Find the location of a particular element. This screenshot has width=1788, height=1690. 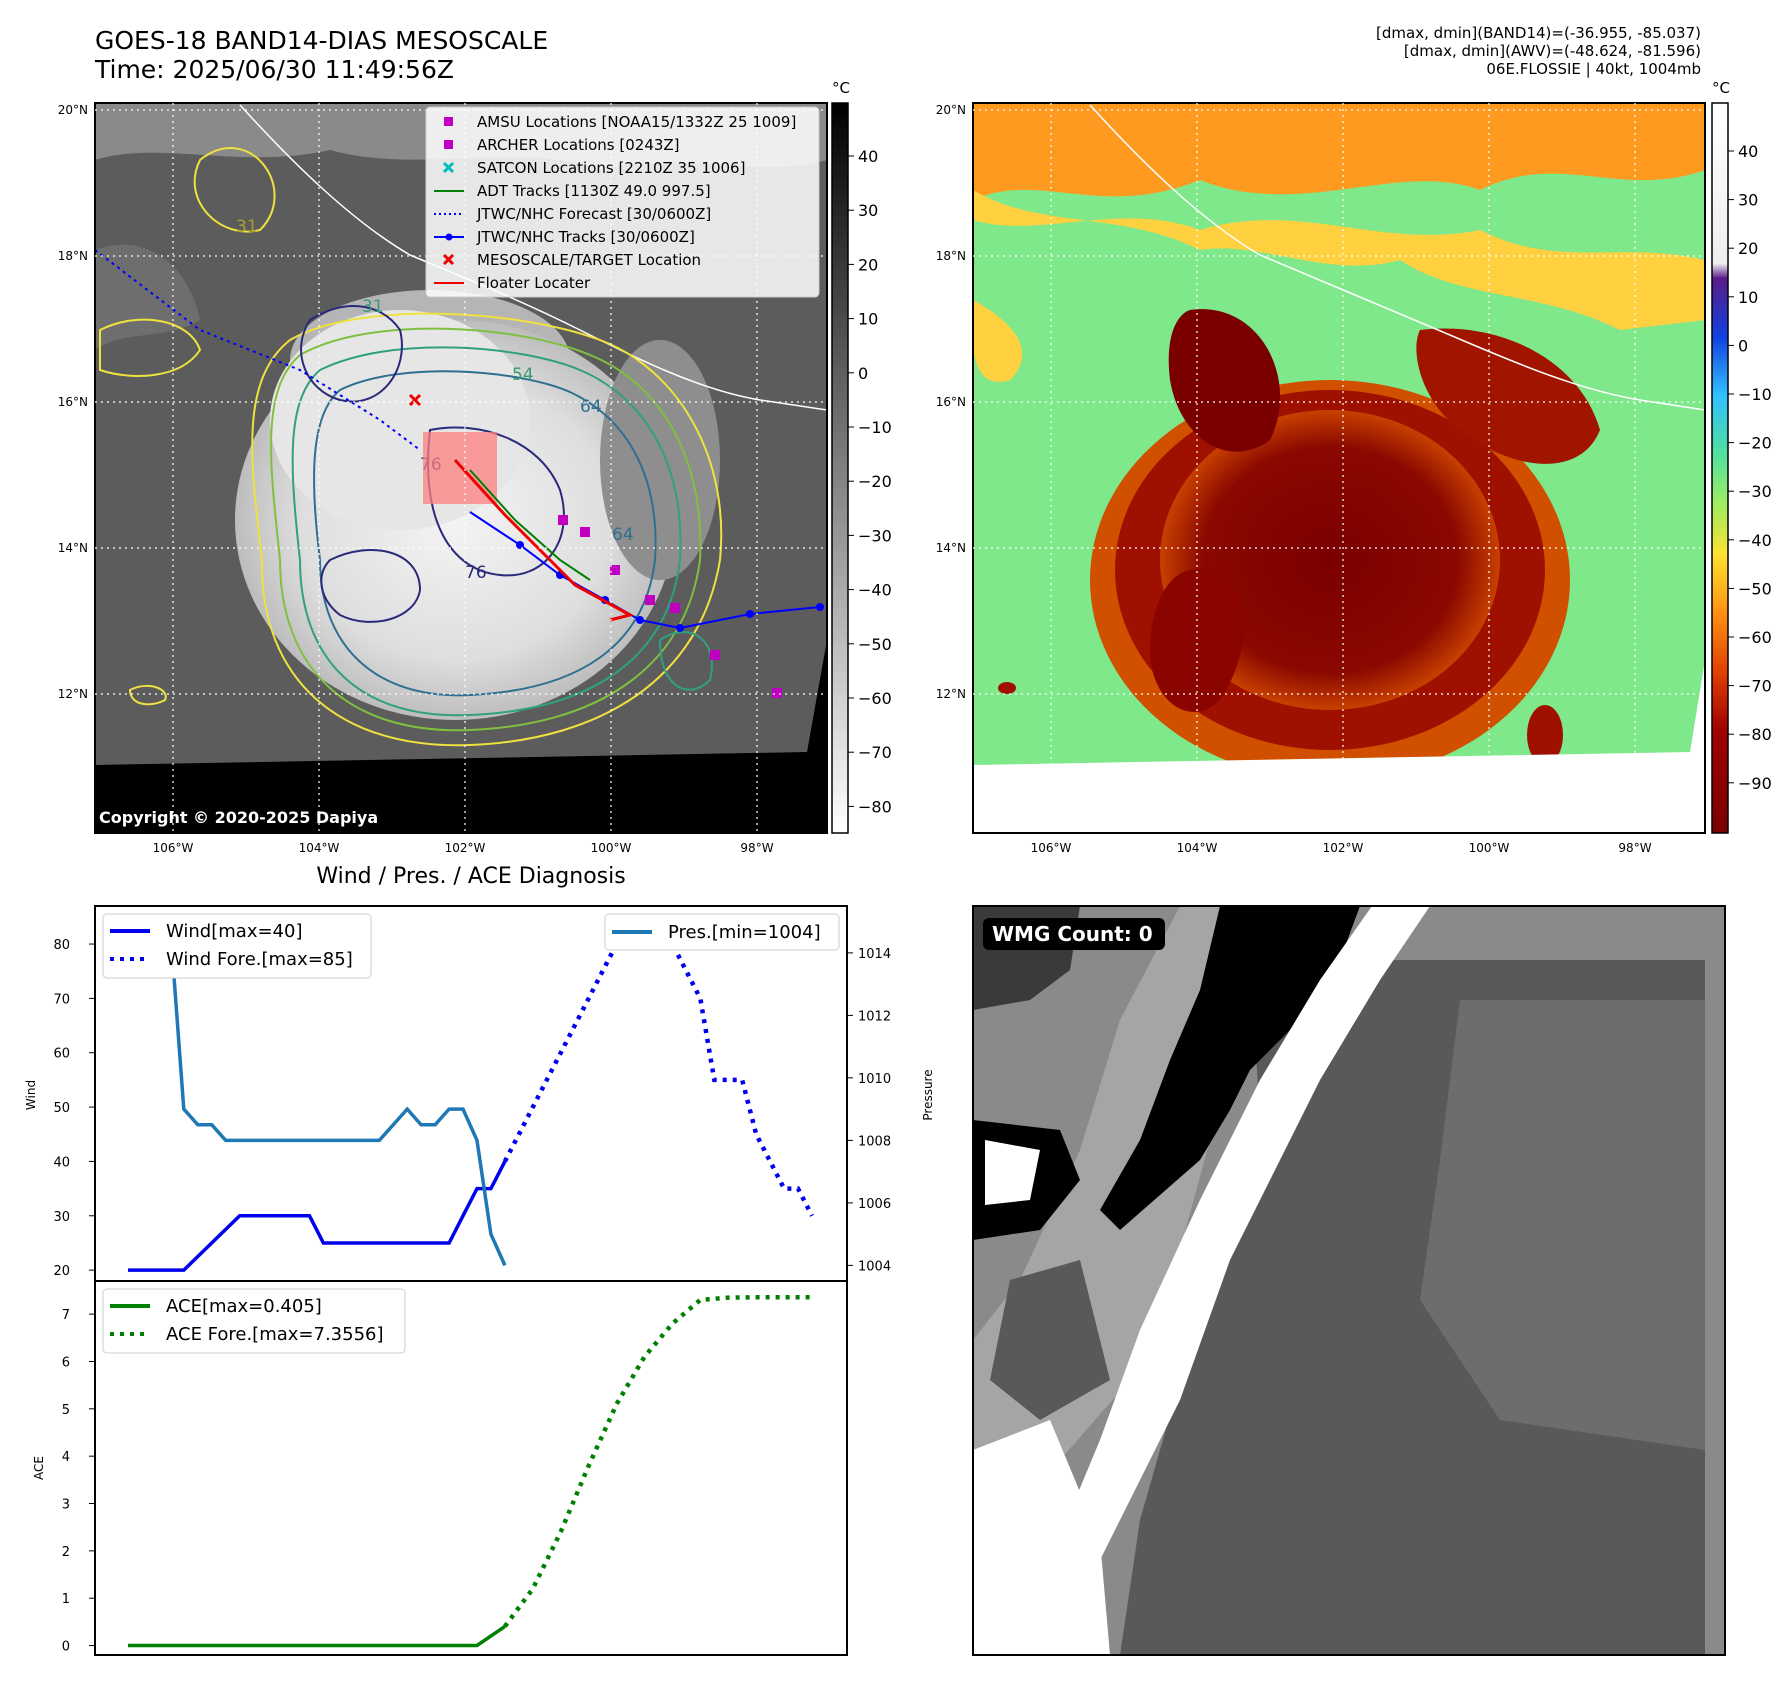

legend-label: SATCON Locations [2210Z 35 1006] is located at coordinates (611, 168).